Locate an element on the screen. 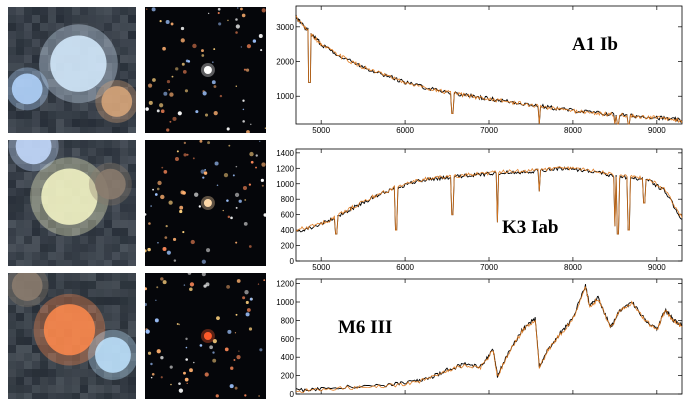 This screenshot has width=687, height=401. y-tick-label: 800 is located at coordinates (288, 199).